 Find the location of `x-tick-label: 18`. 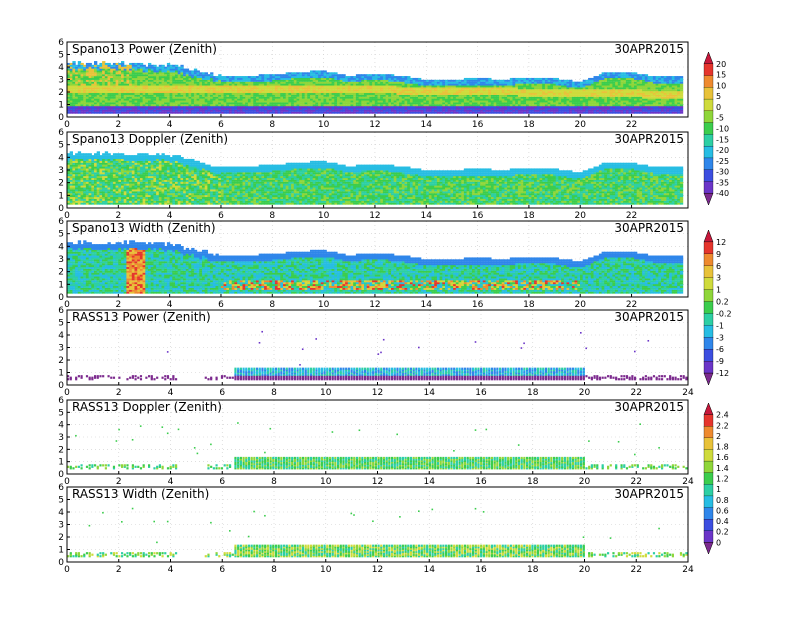

x-tick-label: 18 is located at coordinates (529, 125).